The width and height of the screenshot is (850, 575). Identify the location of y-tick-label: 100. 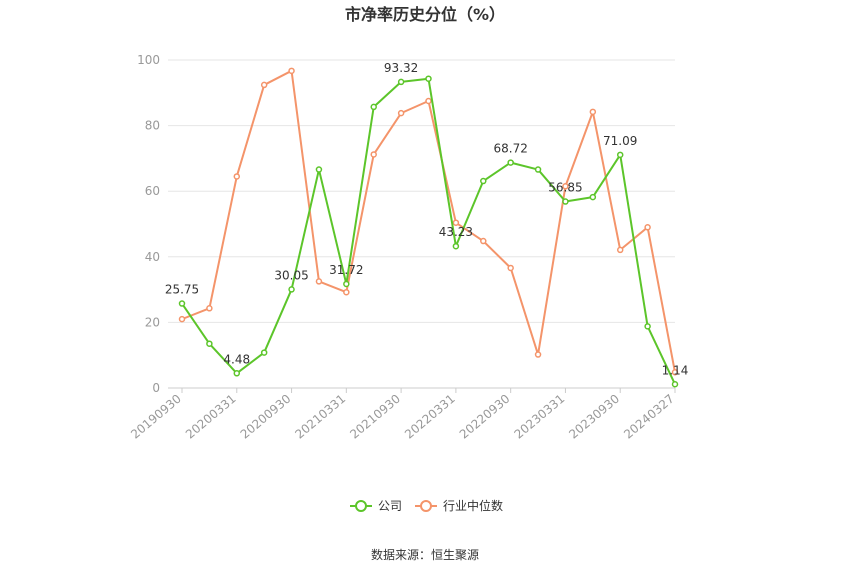
(148, 60).